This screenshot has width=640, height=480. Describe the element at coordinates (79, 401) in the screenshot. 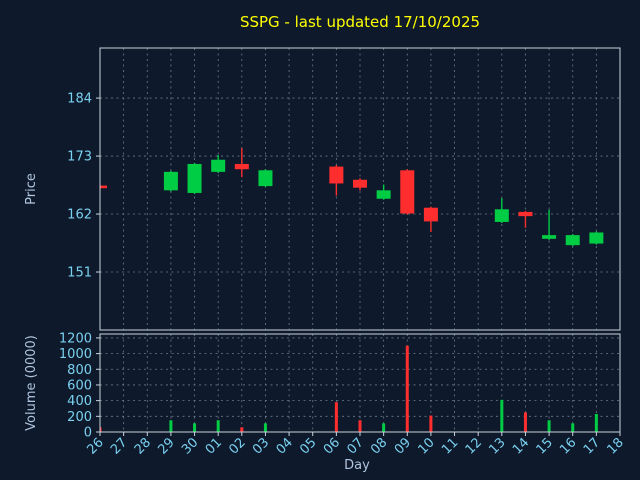

I see `volume-tick-label: 400` at that location.